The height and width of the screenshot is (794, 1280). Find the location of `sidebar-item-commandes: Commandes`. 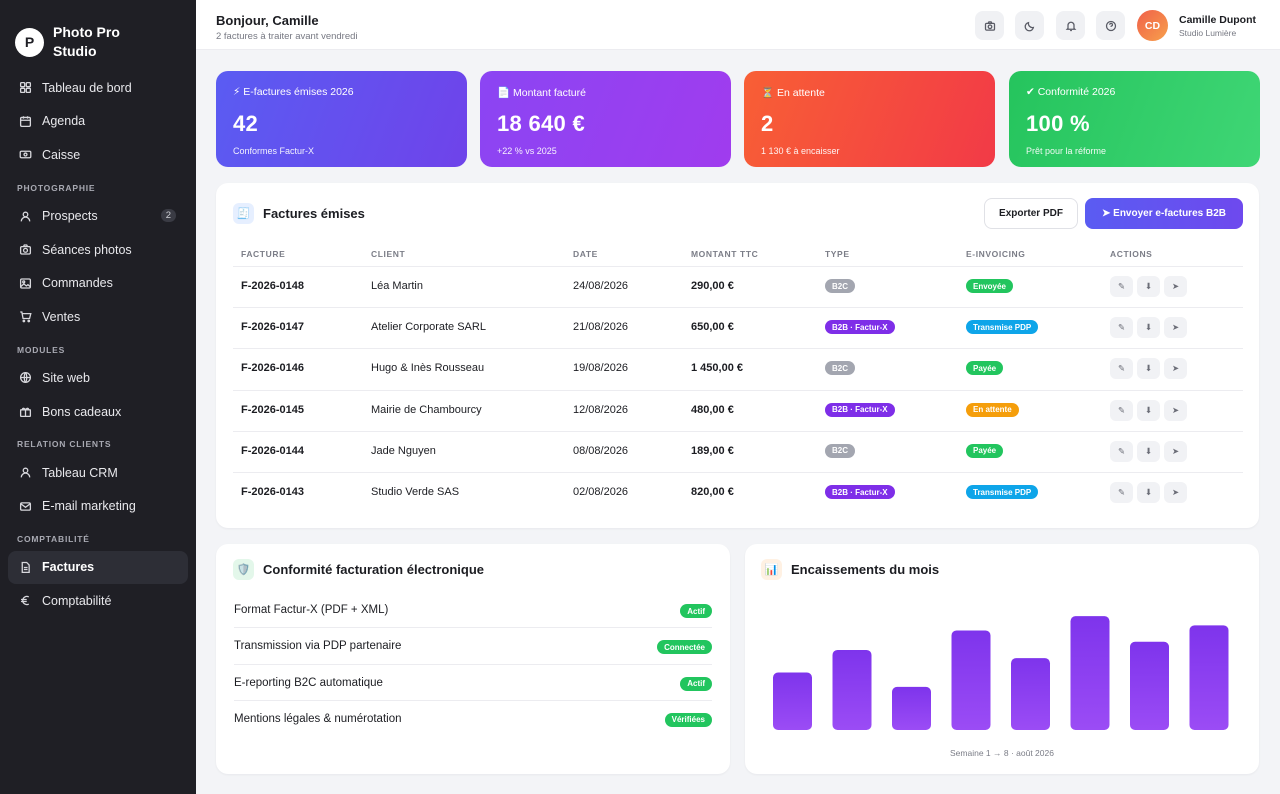

sidebar-item-commandes: Commandes is located at coordinates (98, 283).